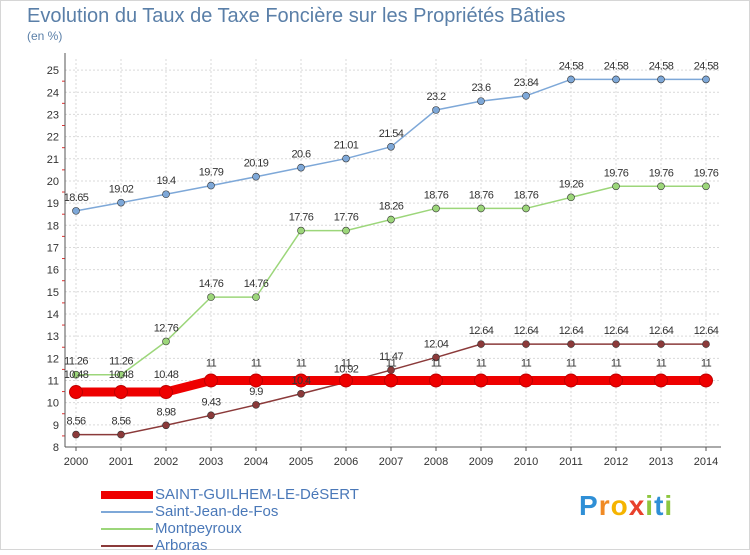 This screenshot has height=555, width=750. What do you see at coordinates (53, 337) in the screenshot?
I see `y-tick-label: 13` at bounding box center [53, 337].